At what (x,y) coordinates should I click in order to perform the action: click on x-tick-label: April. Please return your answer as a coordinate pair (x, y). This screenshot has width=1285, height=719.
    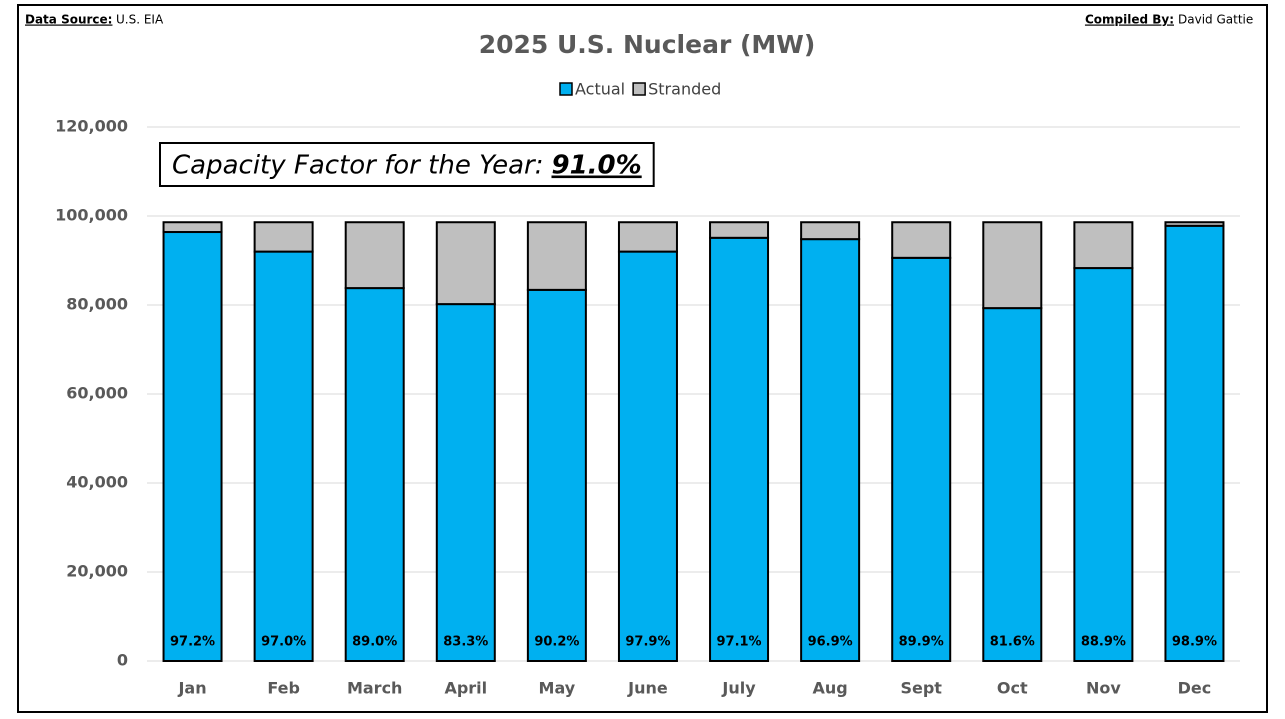
    Looking at the image, I should click on (465, 688).